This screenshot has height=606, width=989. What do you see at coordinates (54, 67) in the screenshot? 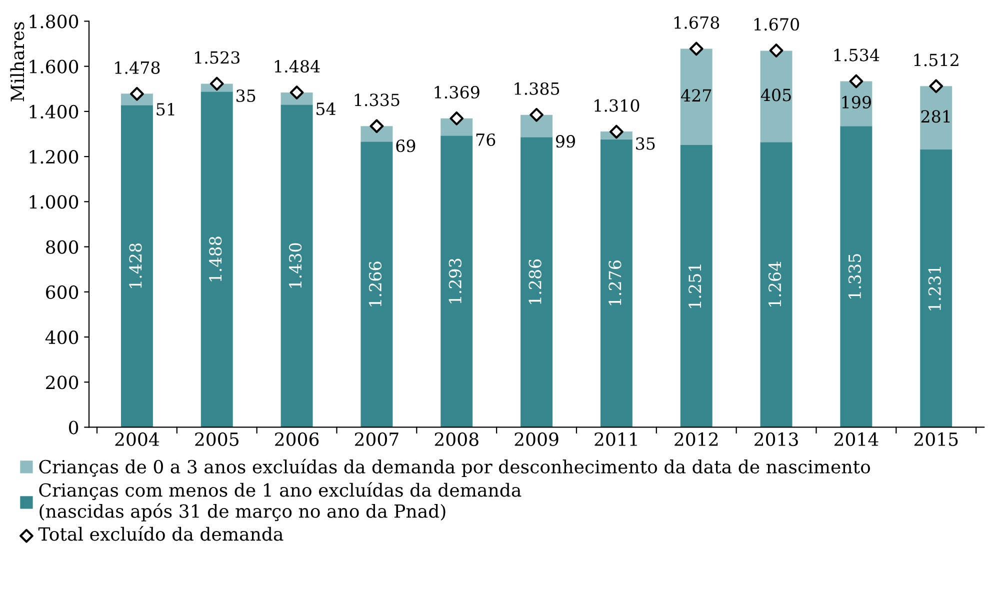
I see `y-tick-label: 1.600` at bounding box center [54, 67].